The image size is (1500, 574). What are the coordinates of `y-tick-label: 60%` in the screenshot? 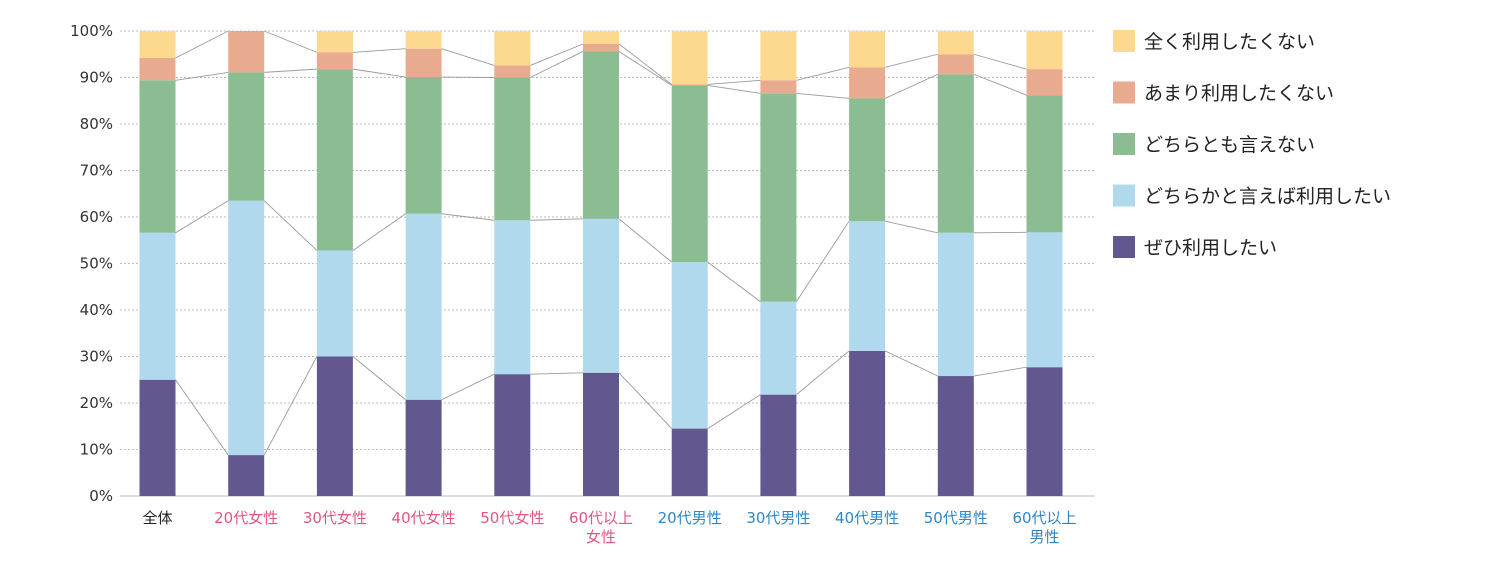 It's located at (96, 217).